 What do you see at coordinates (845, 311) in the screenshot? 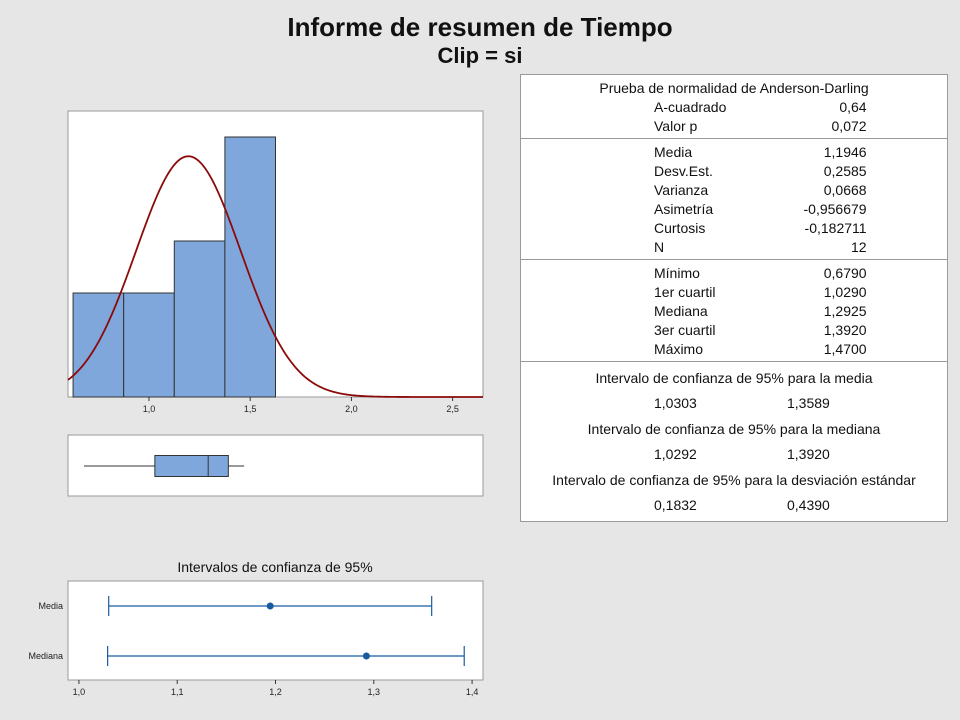
I see `stat-value: 1,2925` at bounding box center [845, 311].